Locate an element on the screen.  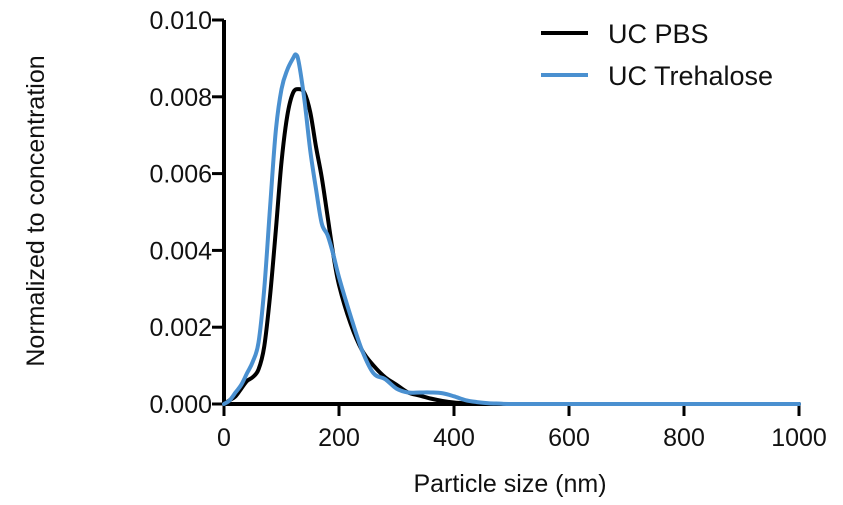
y-axis-title: Normalized to concentration is located at coordinates (36, 210).